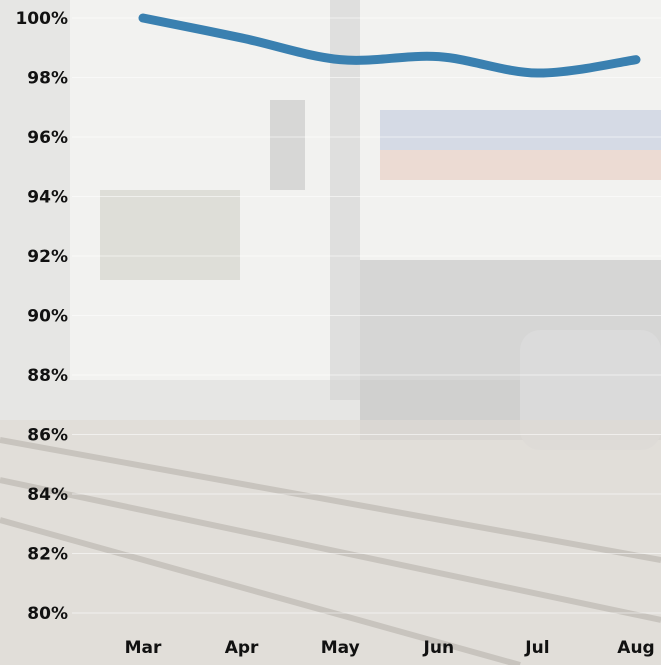 This screenshot has width=661, height=665. Describe the element at coordinates (47, 495) in the screenshot. I see `y-tick-label: 84%` at that location.